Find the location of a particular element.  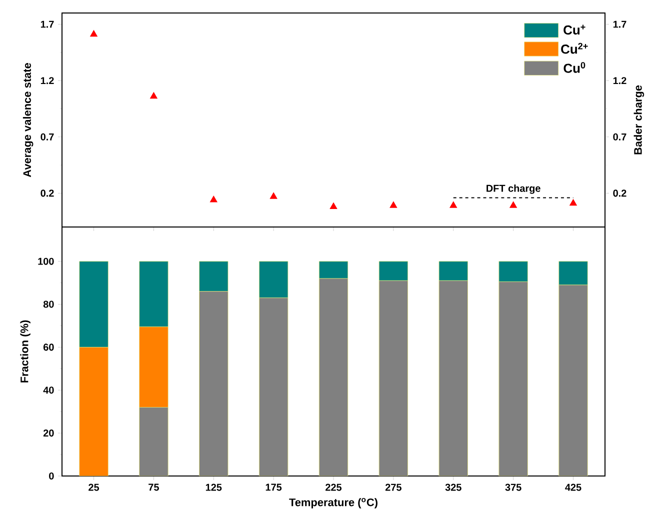

y-tick-label: 0.2 is located at coordinates (47, 193).